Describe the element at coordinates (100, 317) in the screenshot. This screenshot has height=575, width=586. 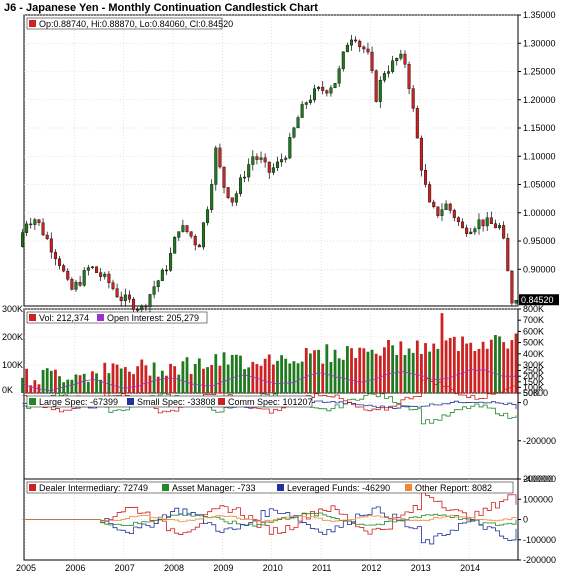
I see `legend-swatch-oi` at that location.